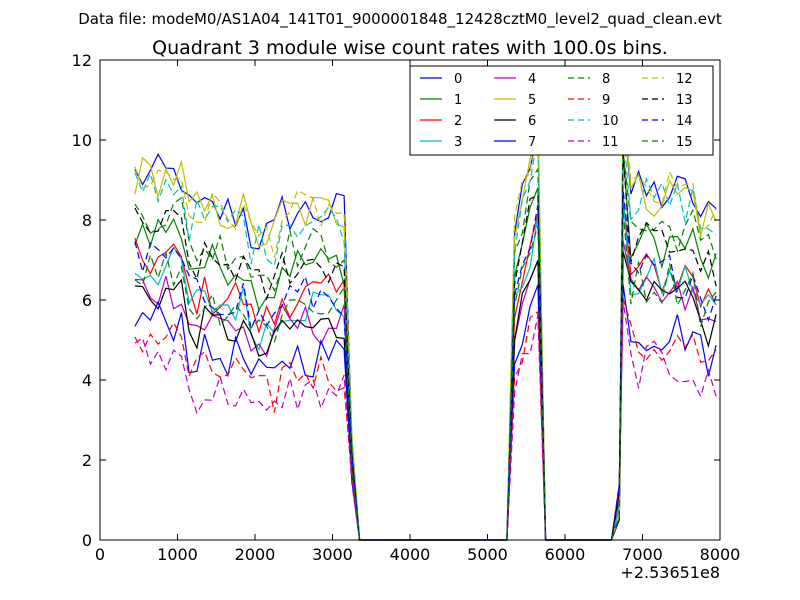 This screenshot has height=600, width=800. I want to click on legend-label-12: 12, so click(684, 79).